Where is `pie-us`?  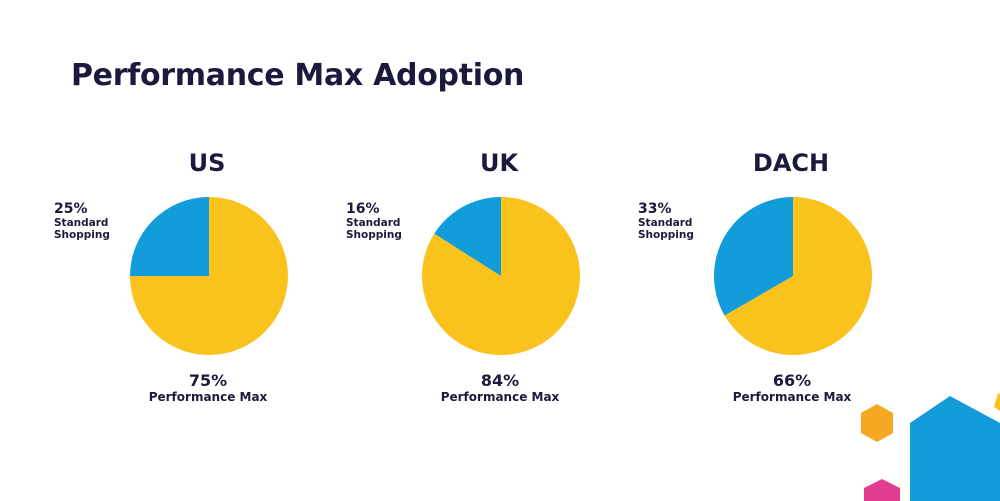 pie-us is located at coordinates (209, 276).